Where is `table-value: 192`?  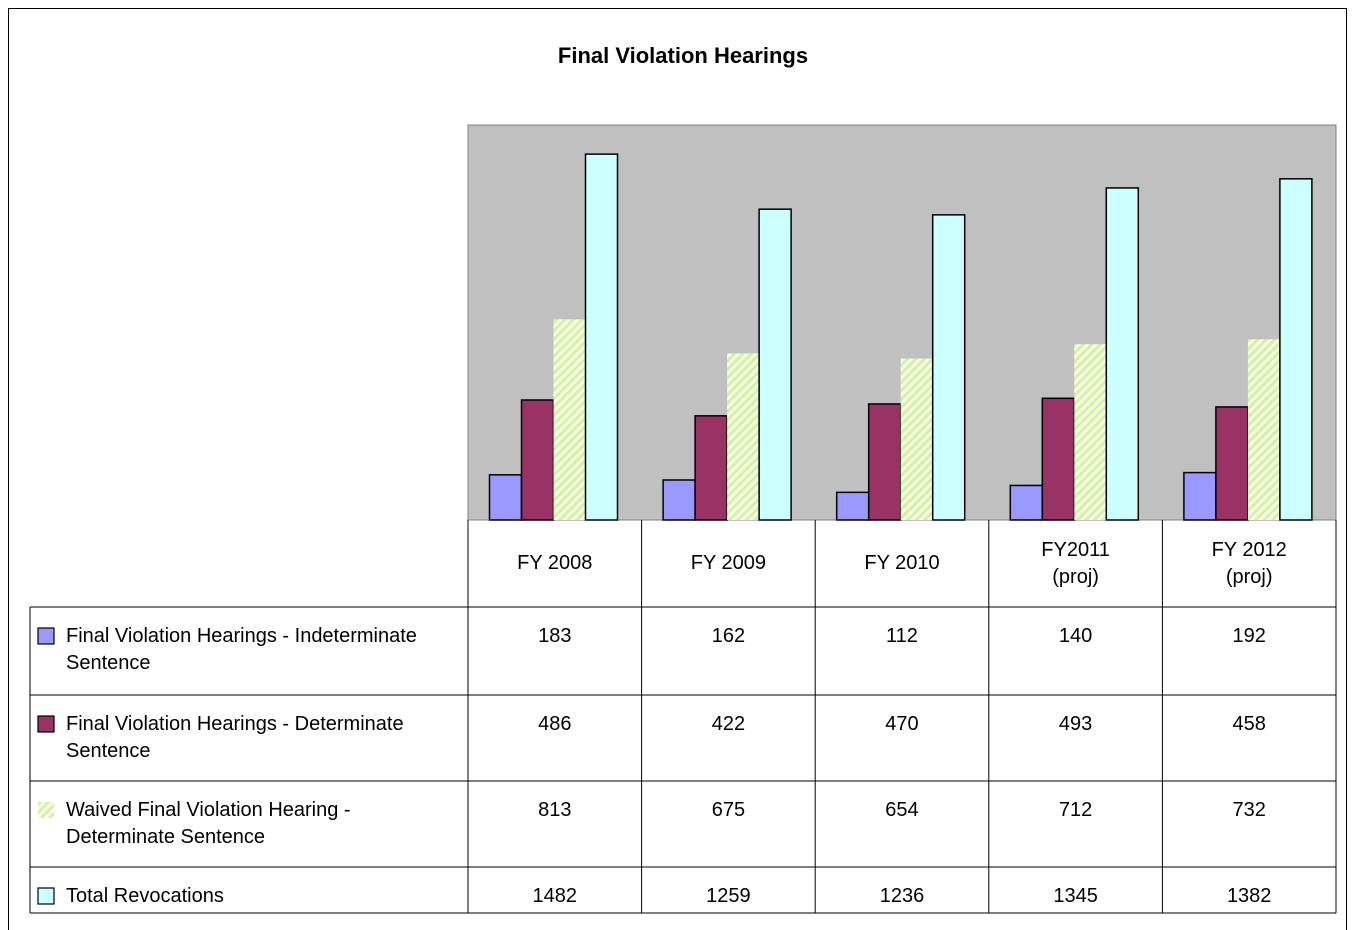
table-value: 192 is located at coordinates (1249, 636).